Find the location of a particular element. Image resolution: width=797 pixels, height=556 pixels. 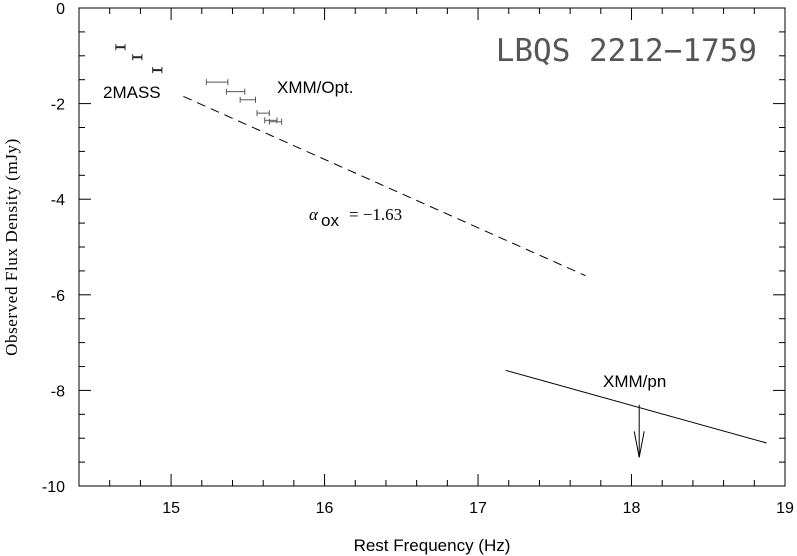

chart-title: LBQS 2212−1759 is located at coordinates (626, 51).